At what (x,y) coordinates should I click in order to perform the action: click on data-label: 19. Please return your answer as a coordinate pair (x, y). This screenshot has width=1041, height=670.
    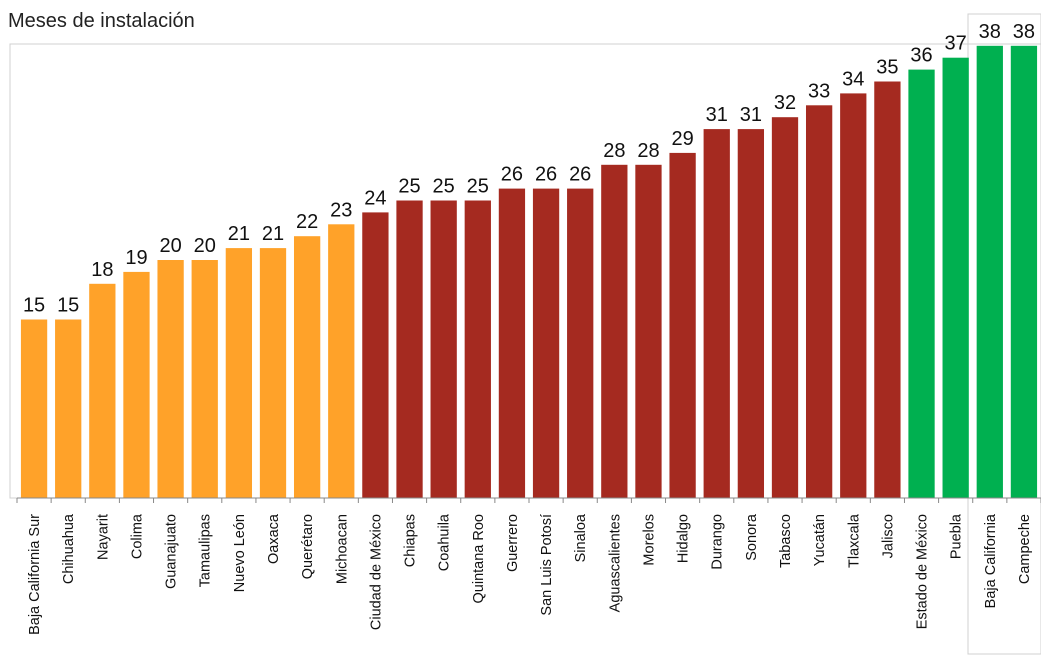
    Looking at the image, I should click on (136, 258).